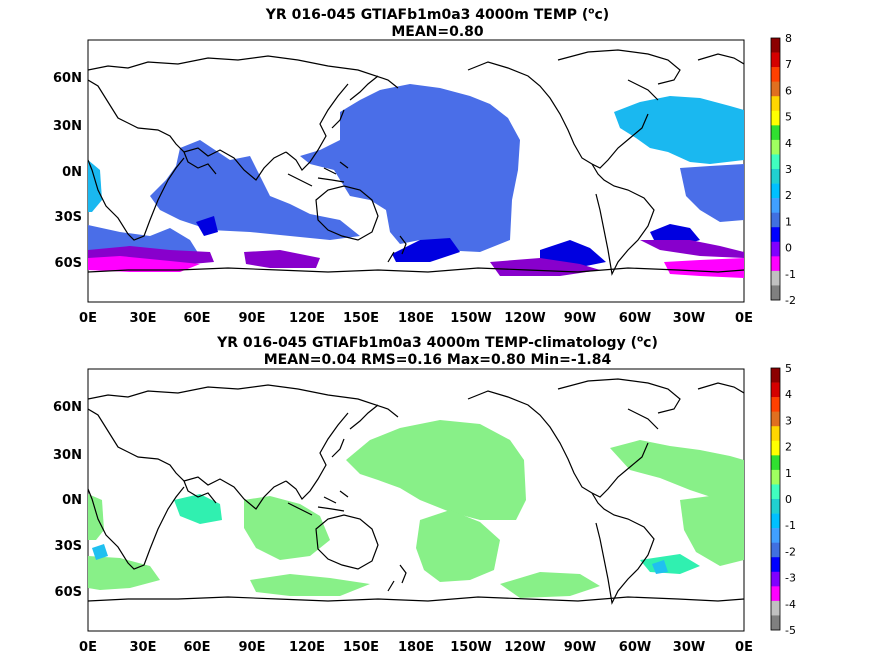 The width and height of the screenshot is (875, 656). Describe the element at coordinates (783, 499) in the screenshot. I see `panel2-colorbar: 5 4 3 2 1 0 -1 -2 -3 -4 -5` at that location.